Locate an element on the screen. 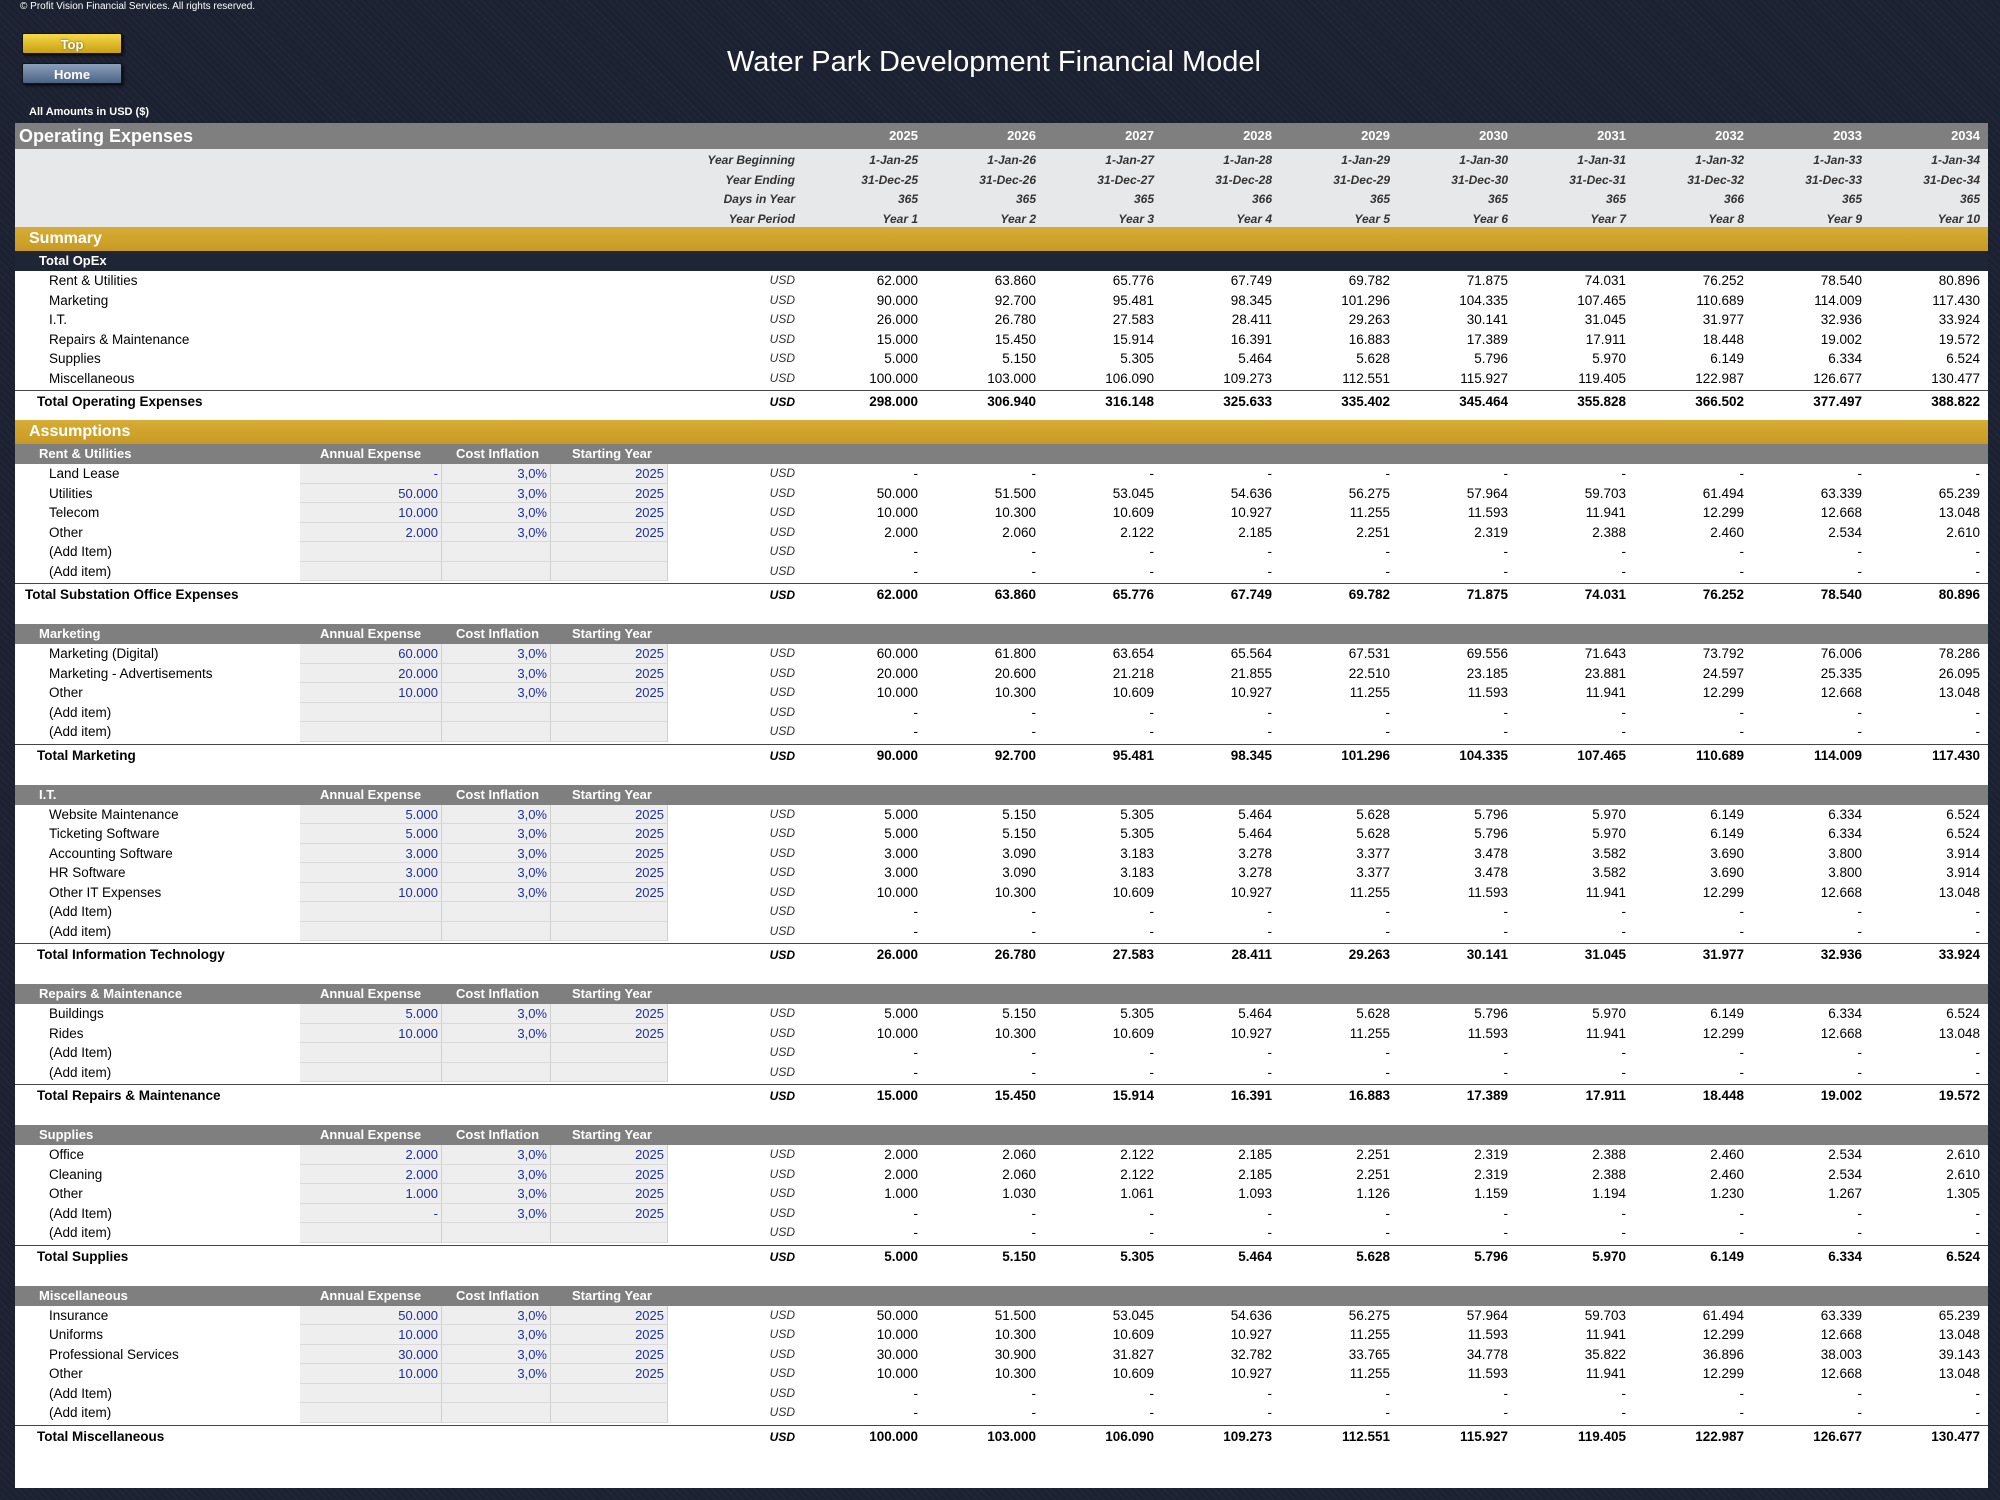 The height and width of the screenshot is (1500, 2000). annual-input: 60.000 is located at coordinates (371, 654).